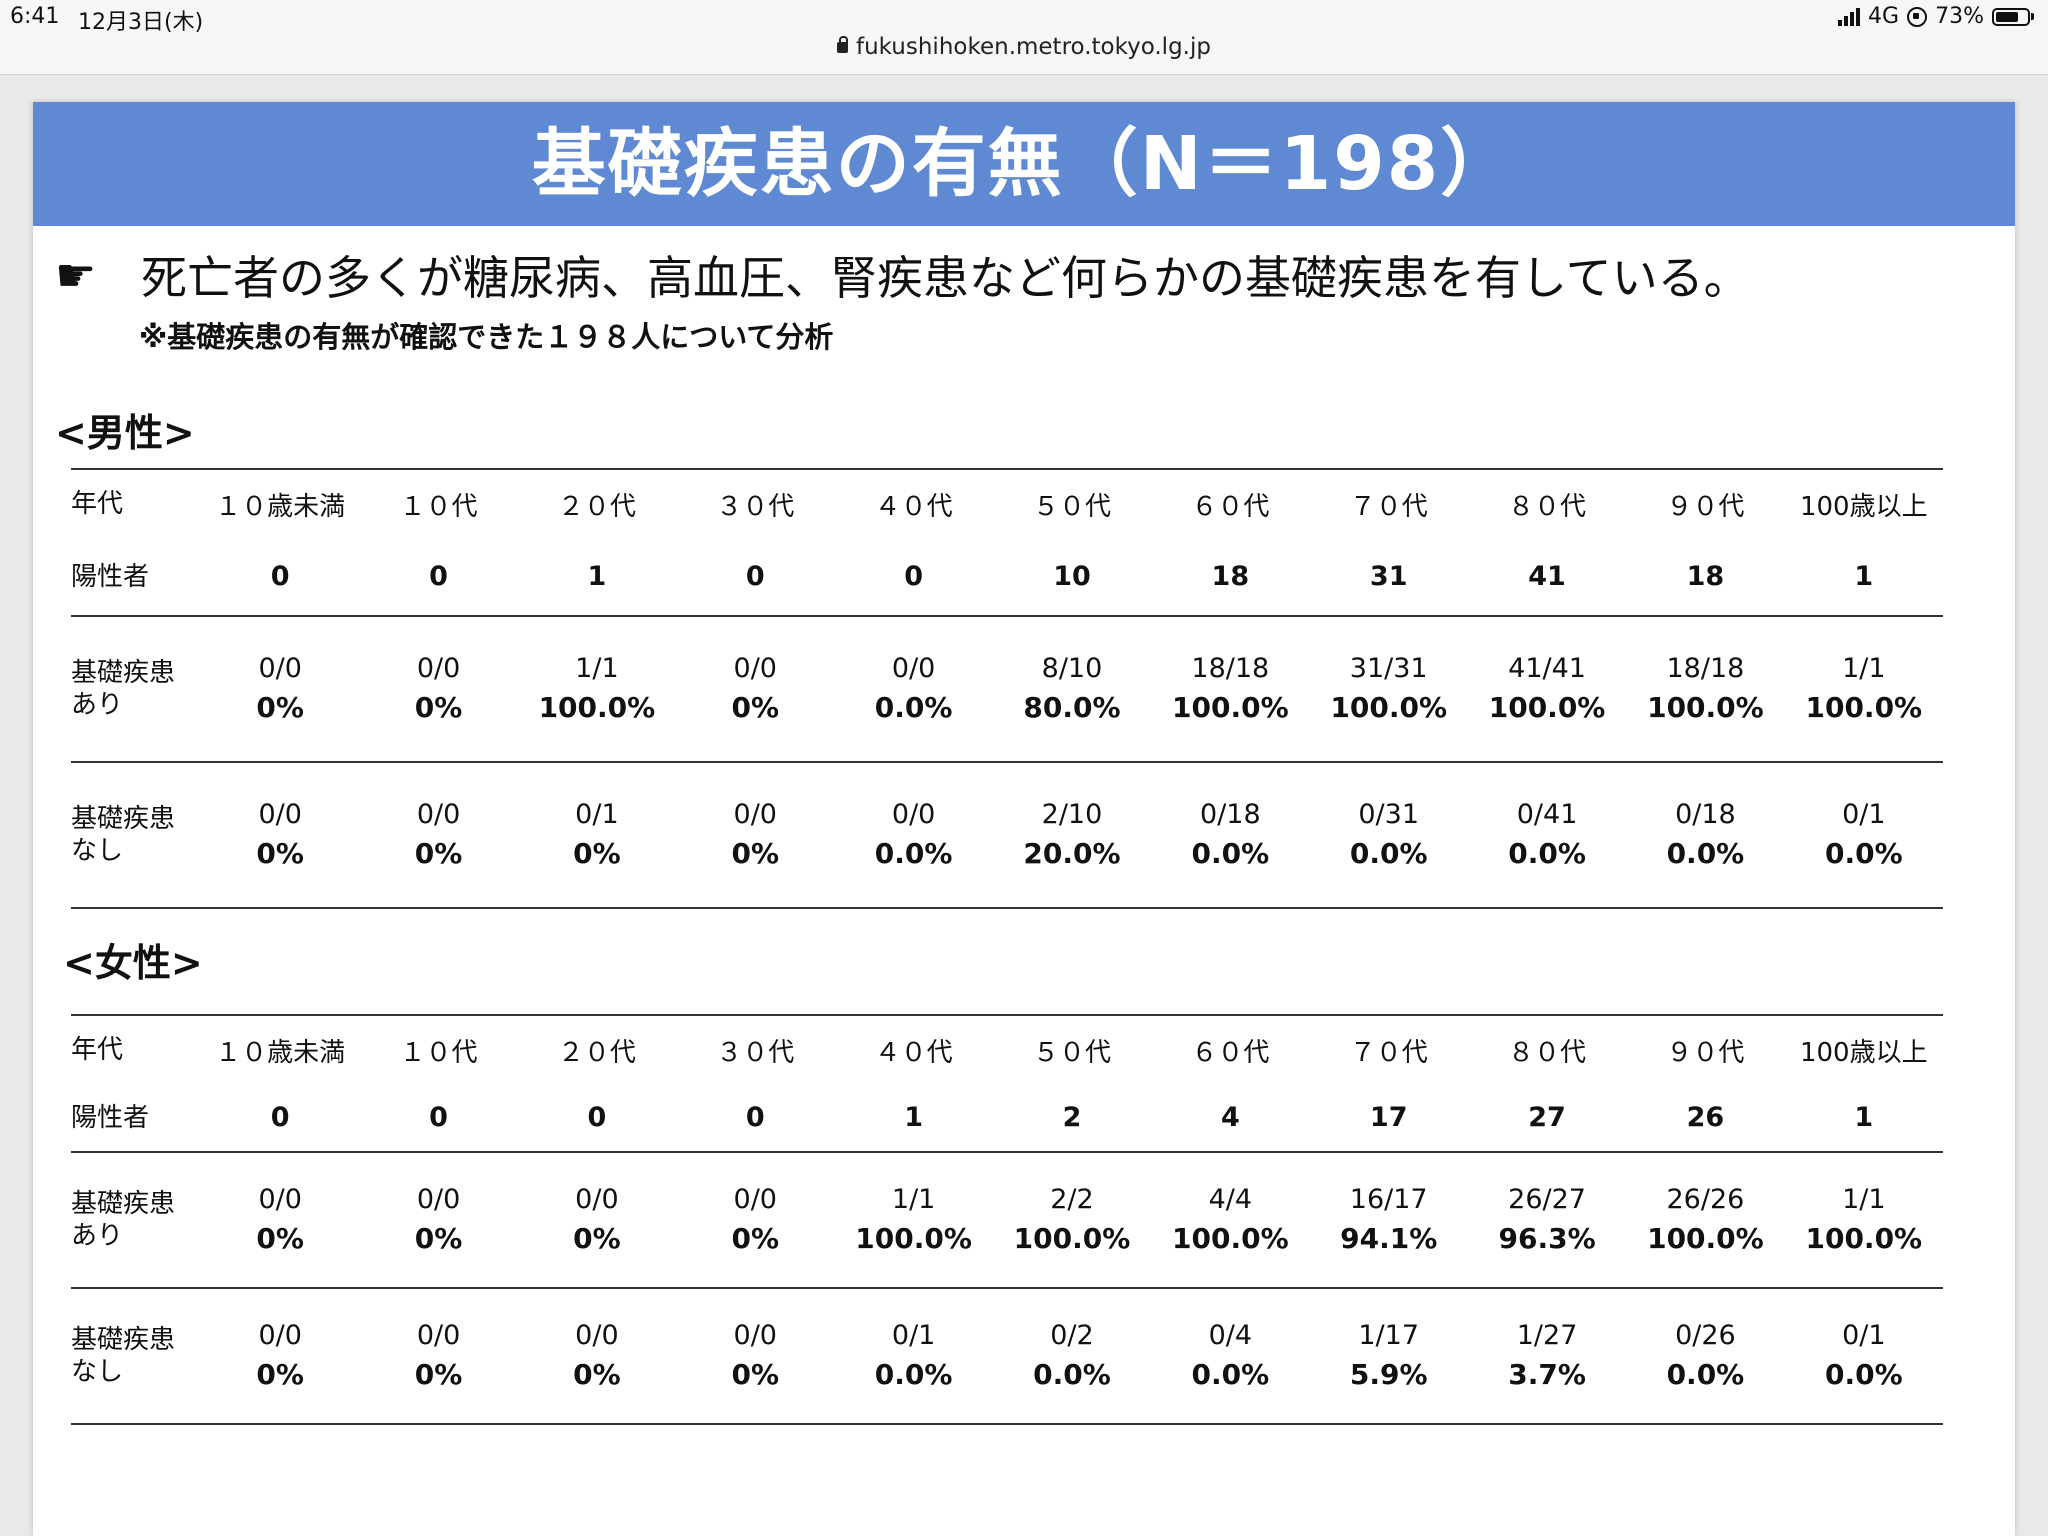 Image resolution: width=2048 pixels, height=1536 pixels. Describe the element at coordinates (35, 16) in the screenshot. I see `status-time: 6:41` at that location.